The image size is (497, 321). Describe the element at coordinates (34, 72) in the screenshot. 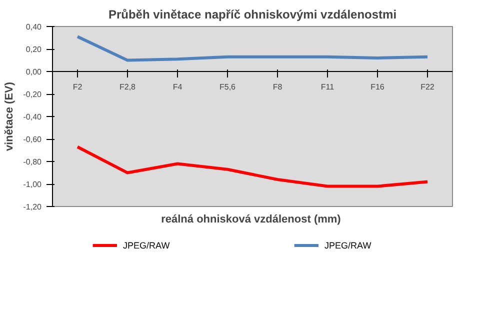

I see `y-tick-label: 0,00` at that location.